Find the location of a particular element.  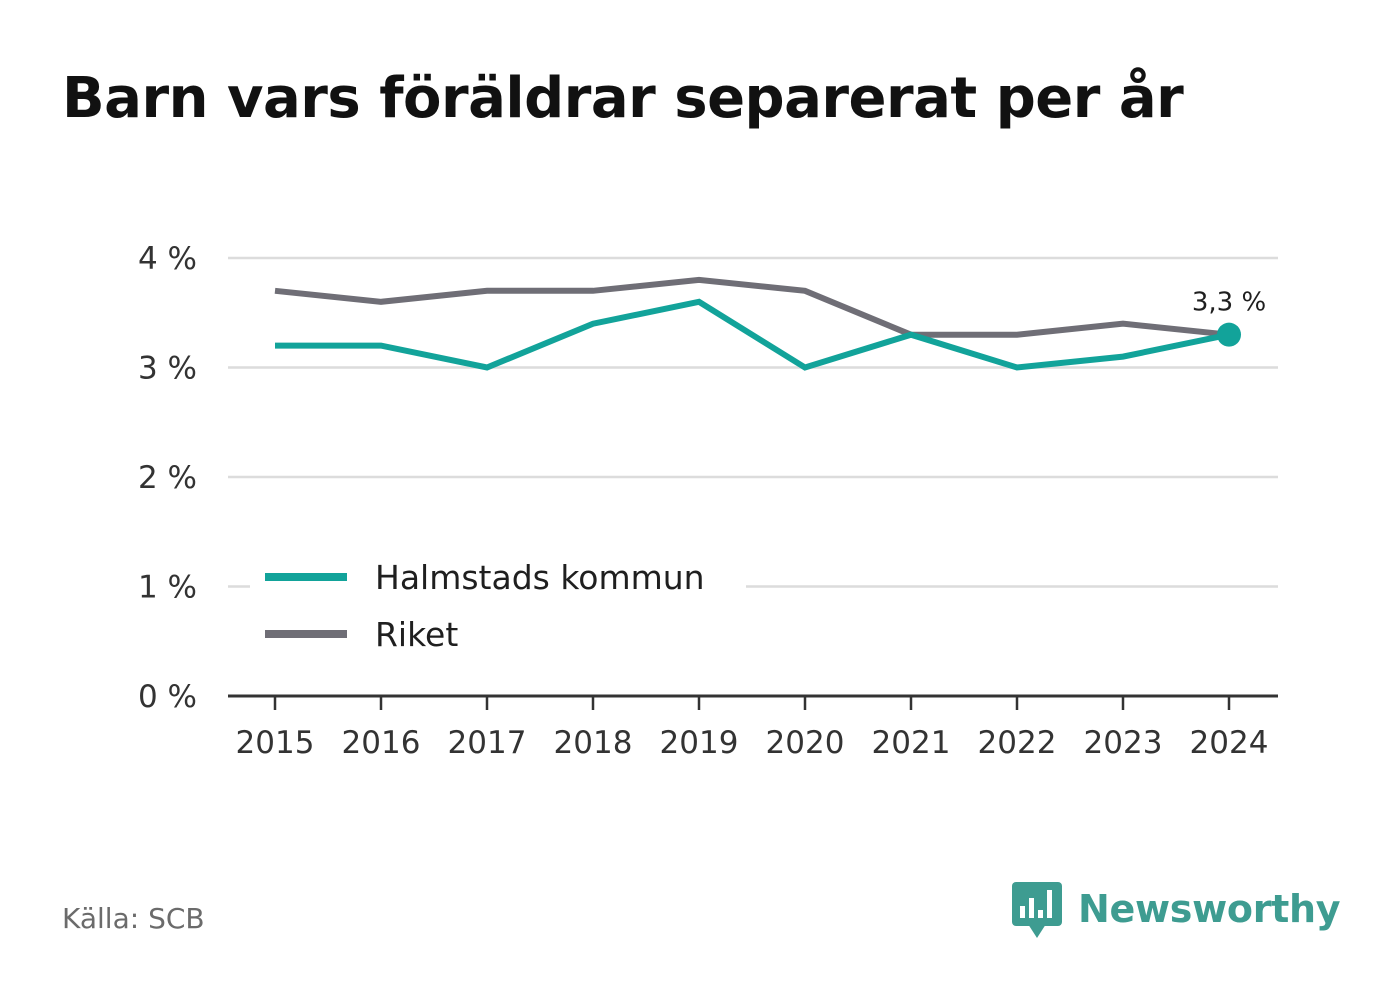

legend: Halmstads kommun Riket is located at coordinates (498, 607).